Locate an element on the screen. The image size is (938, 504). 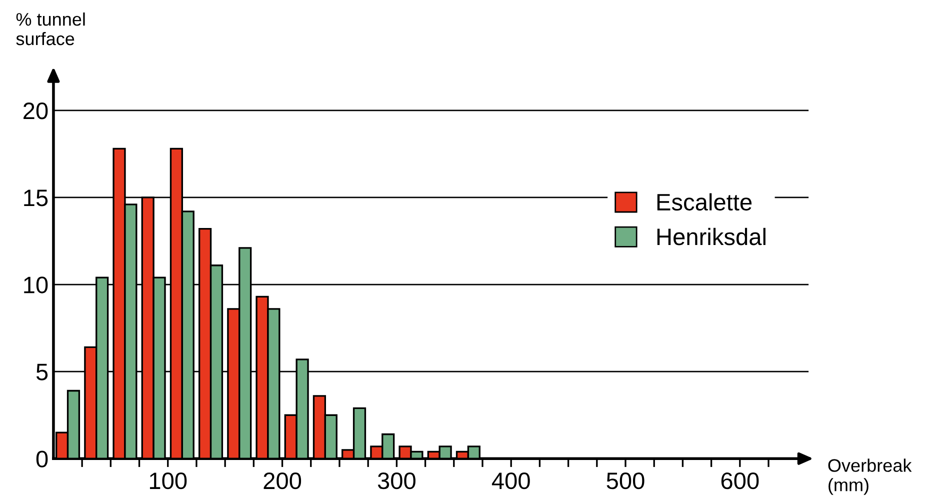
x-tick-label: 300 is located at coordinates (397, 481).